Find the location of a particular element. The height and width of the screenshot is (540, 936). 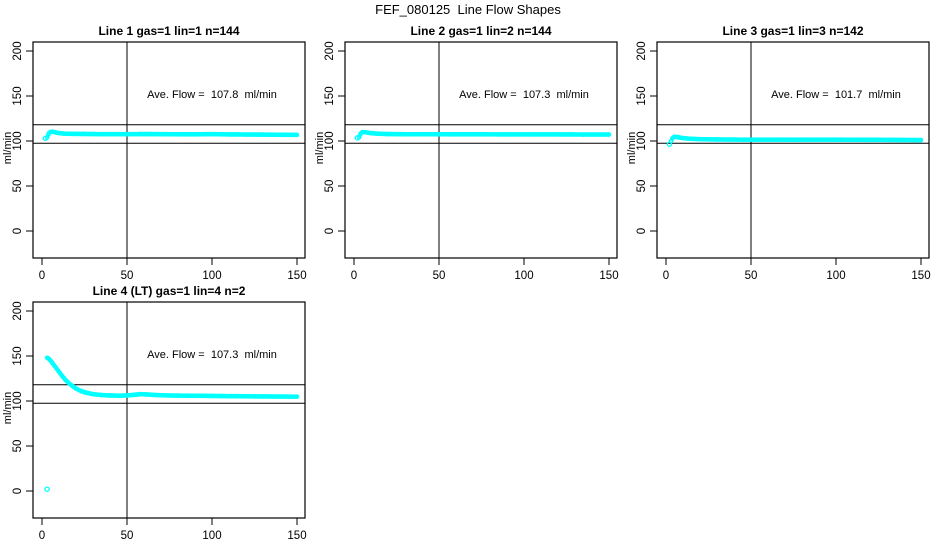

panel-1: 0 50 100 150 0 50 100 150 200 is located at coordinates (159, 161).